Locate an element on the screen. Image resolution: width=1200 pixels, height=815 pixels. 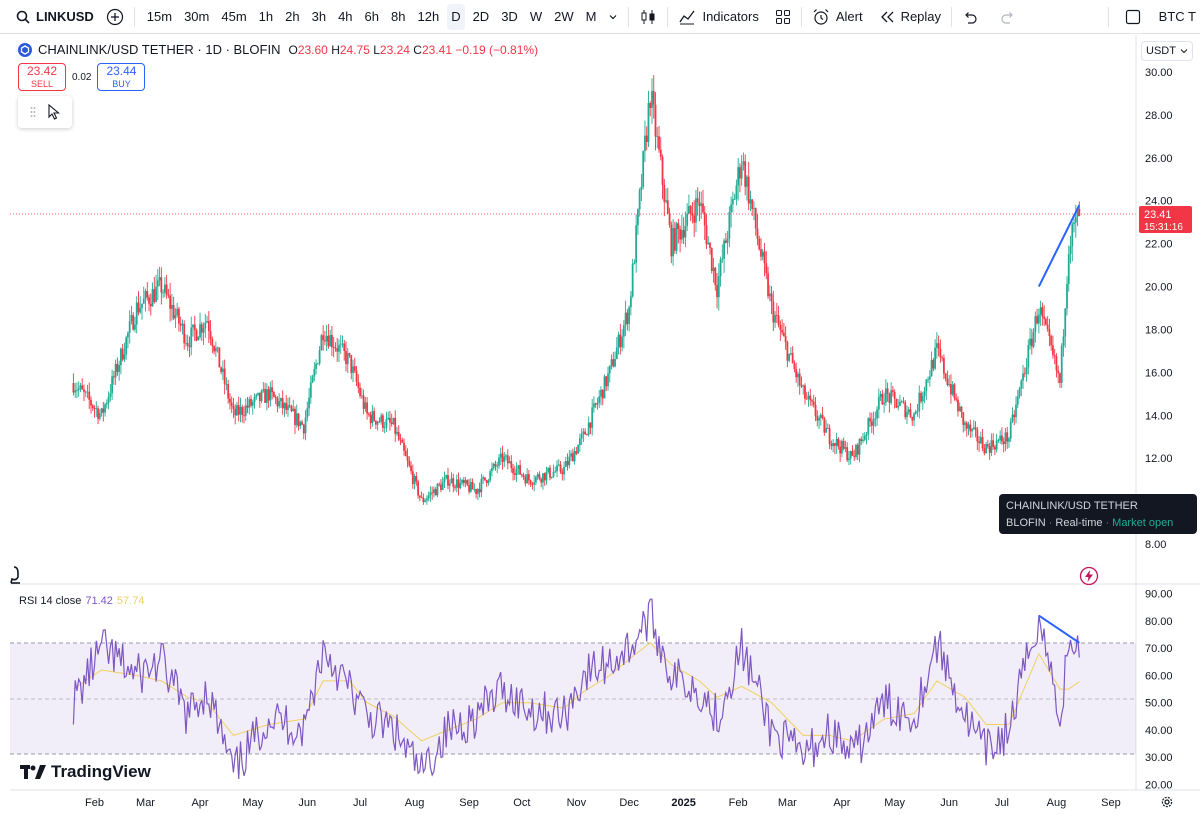
interval-1h: 1h is located at coordinates (266, 16).